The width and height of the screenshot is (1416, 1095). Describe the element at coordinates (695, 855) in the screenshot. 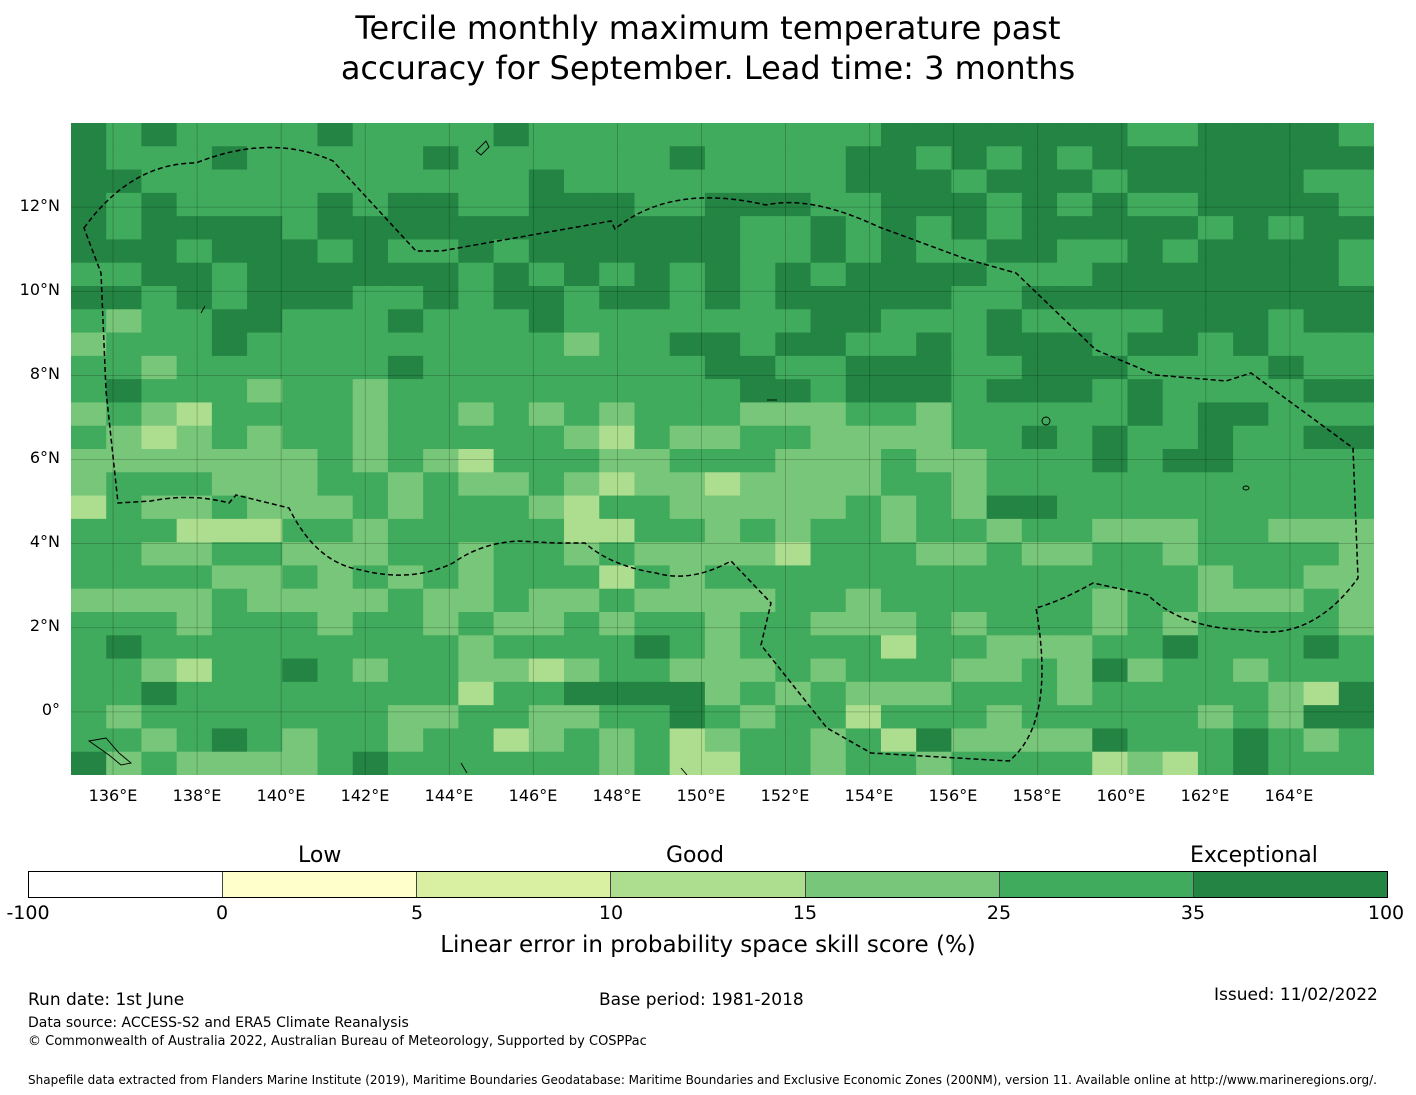

I see `legend-category-good: Good` at that location.